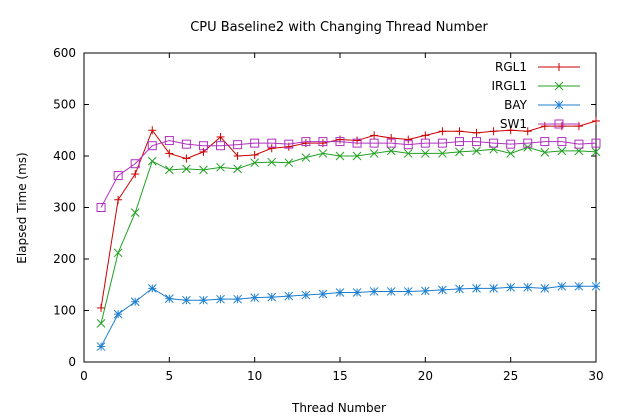 Image resolution: width=620 pixels, height=420 pixels. I want to click on x-tick-label: 20, so click(425, 376).